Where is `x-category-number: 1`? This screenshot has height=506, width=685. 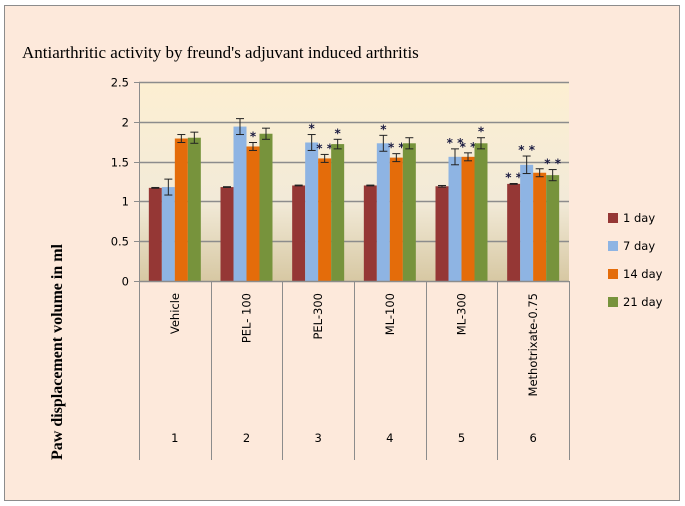
x-category-number: 1 is located at coordinates (174, 438).